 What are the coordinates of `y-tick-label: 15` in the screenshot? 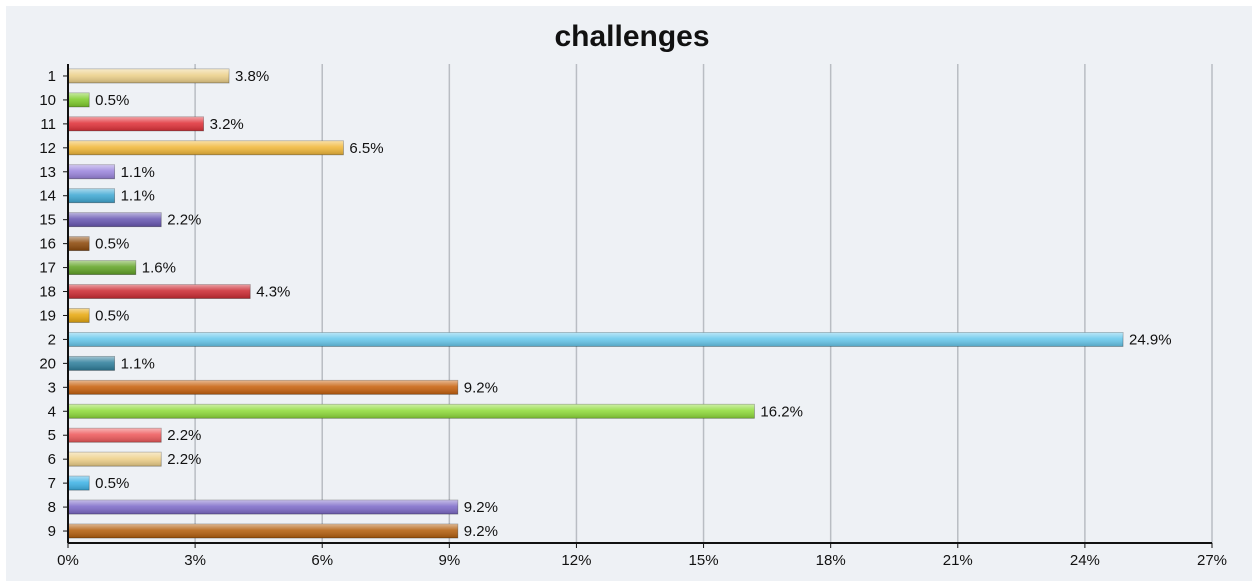 It's located at (47, 220).